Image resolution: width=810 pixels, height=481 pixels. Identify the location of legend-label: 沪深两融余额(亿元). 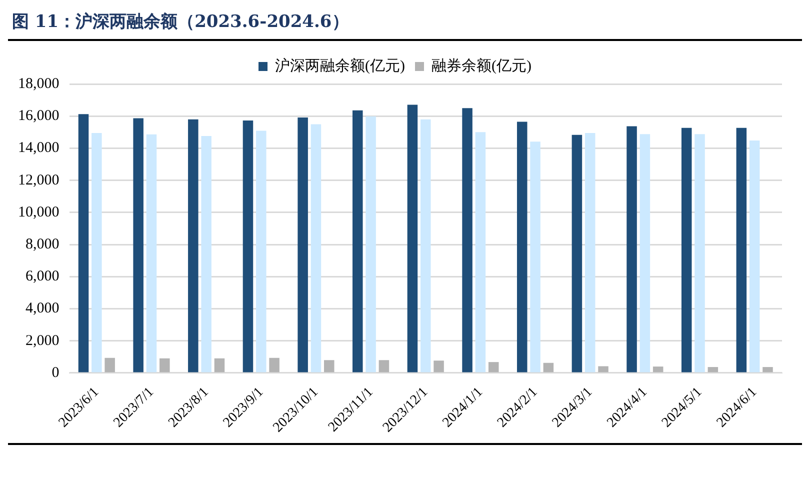
(340, 65).